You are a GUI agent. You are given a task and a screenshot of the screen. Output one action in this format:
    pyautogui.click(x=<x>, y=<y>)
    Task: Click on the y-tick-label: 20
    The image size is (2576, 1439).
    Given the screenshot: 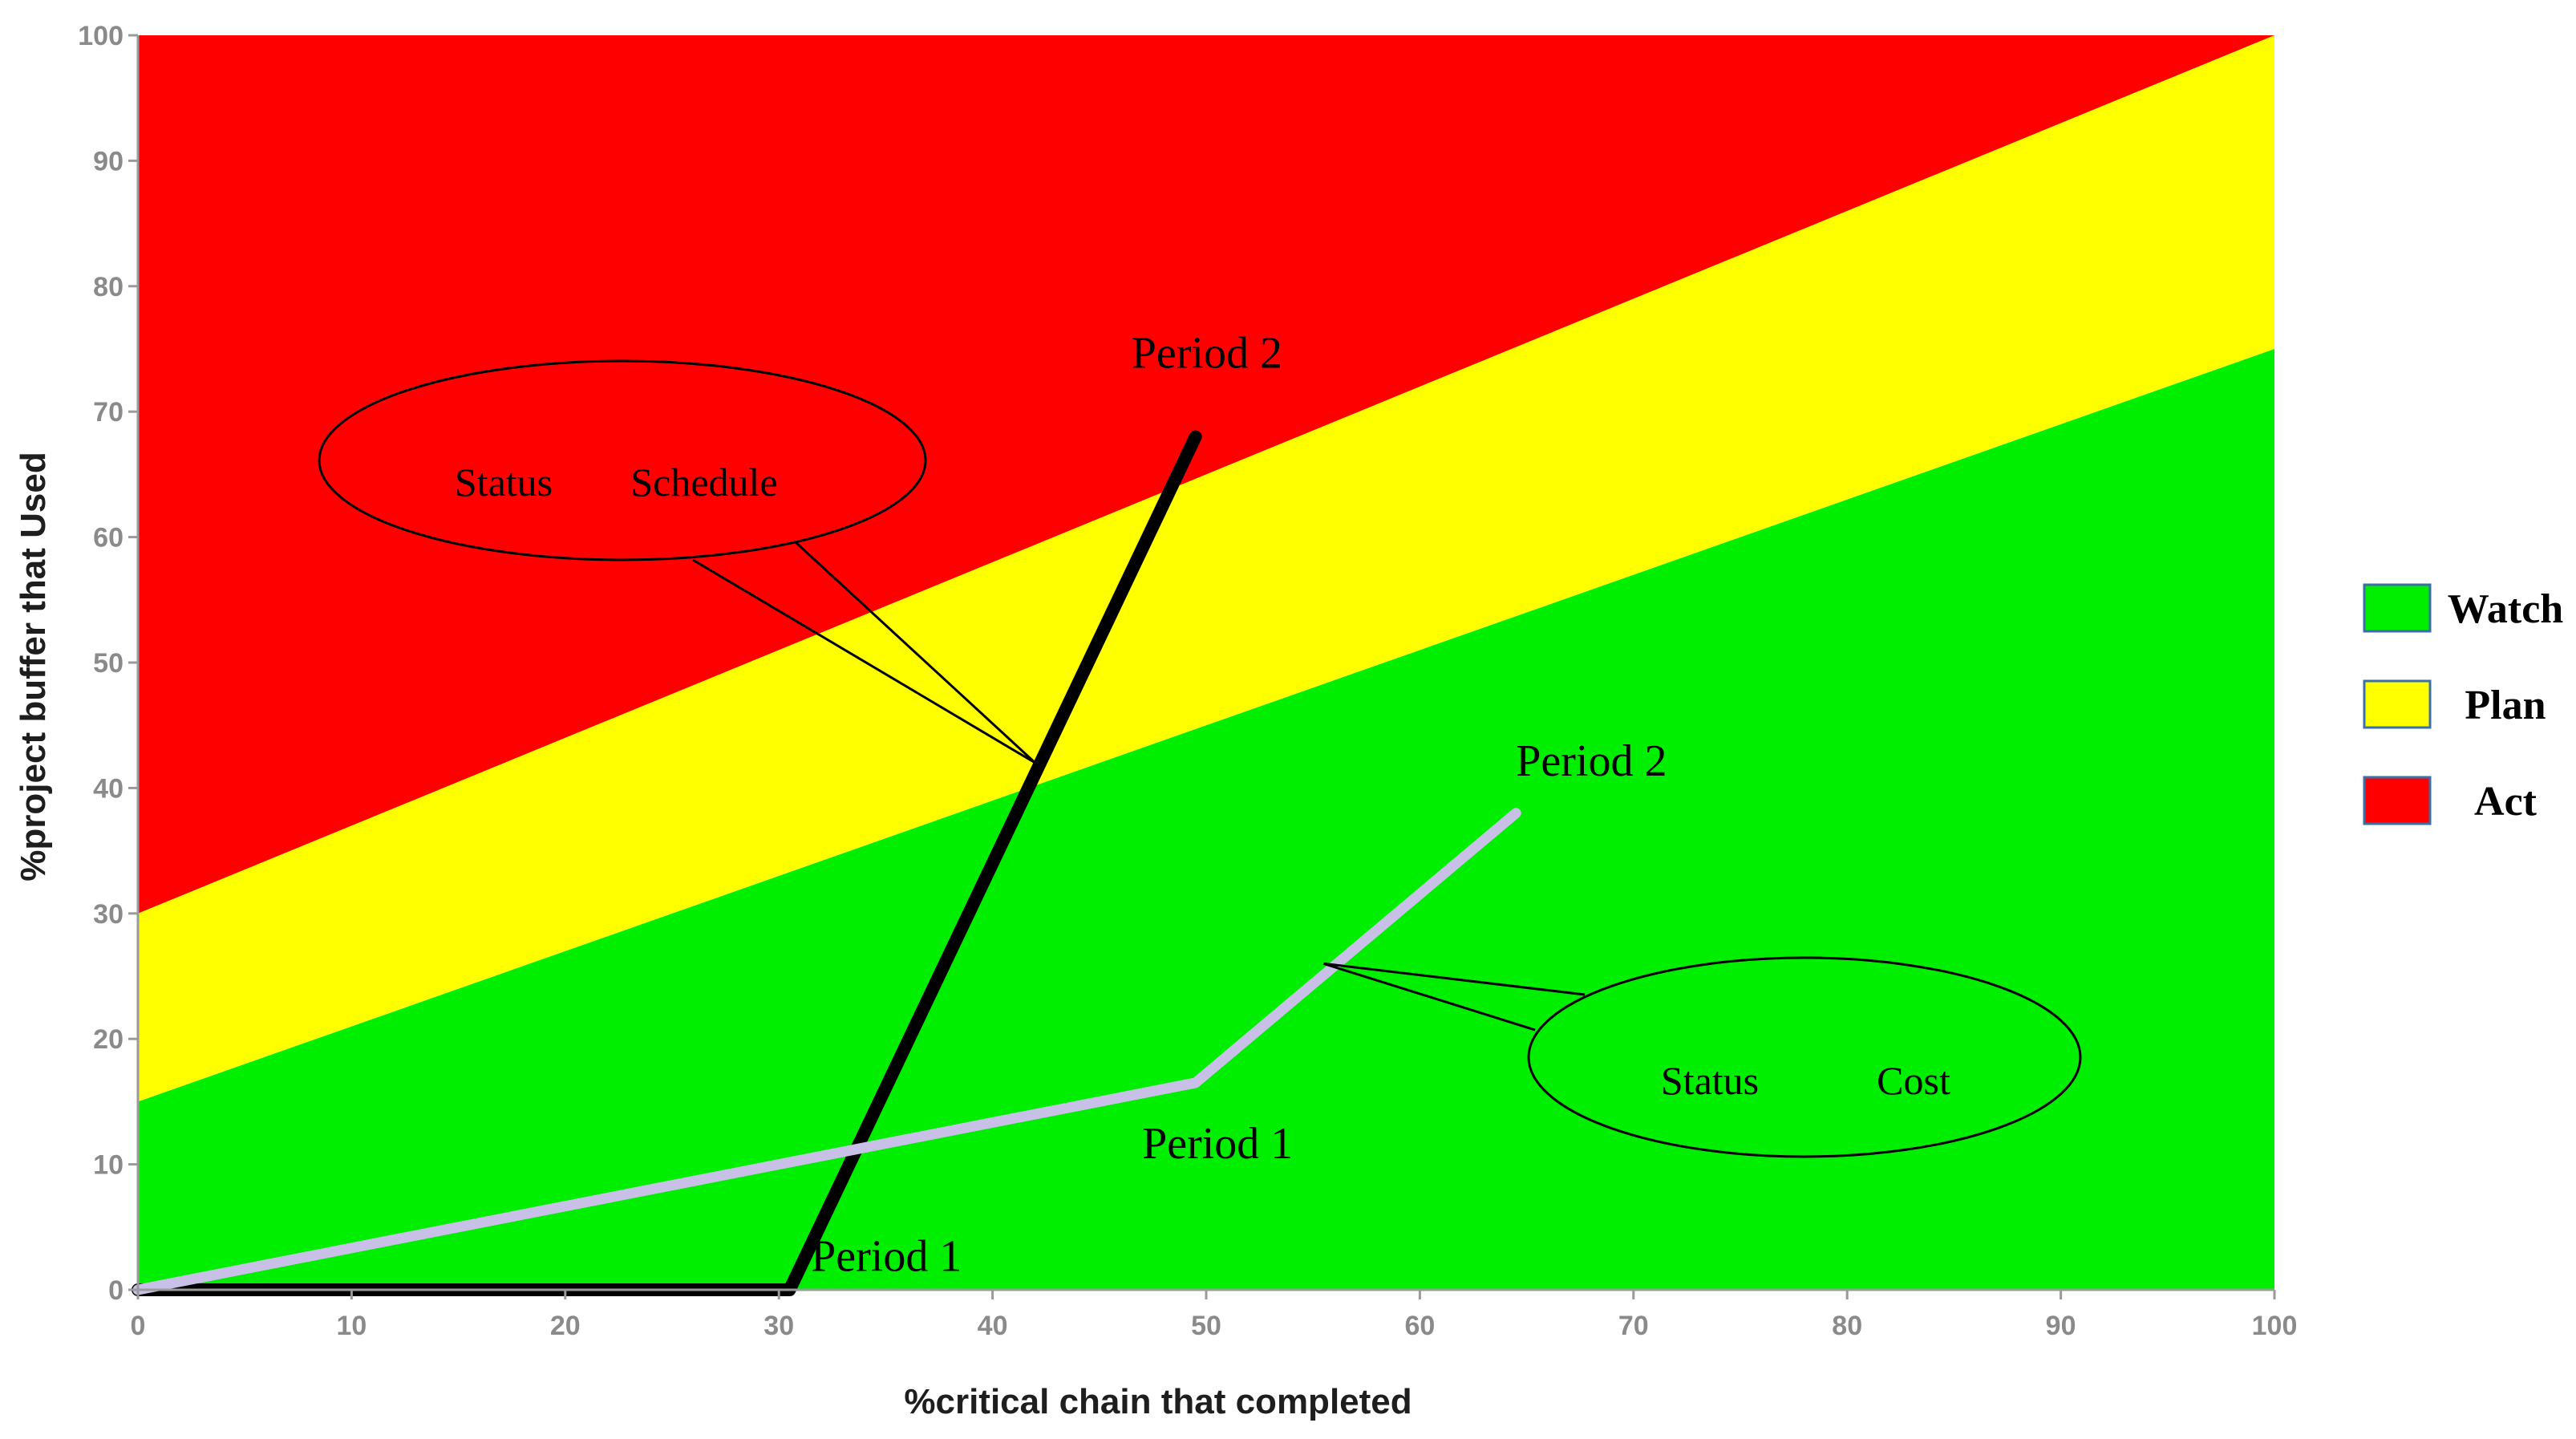 What is the action you would take?
    pyautogui.click(x=108, y=1039)
    